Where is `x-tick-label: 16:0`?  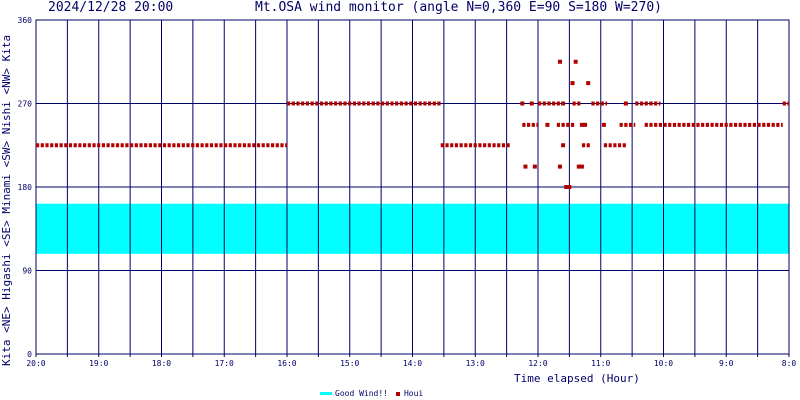
x-tick-label: 16:0 is located at coordinates (286, 363).